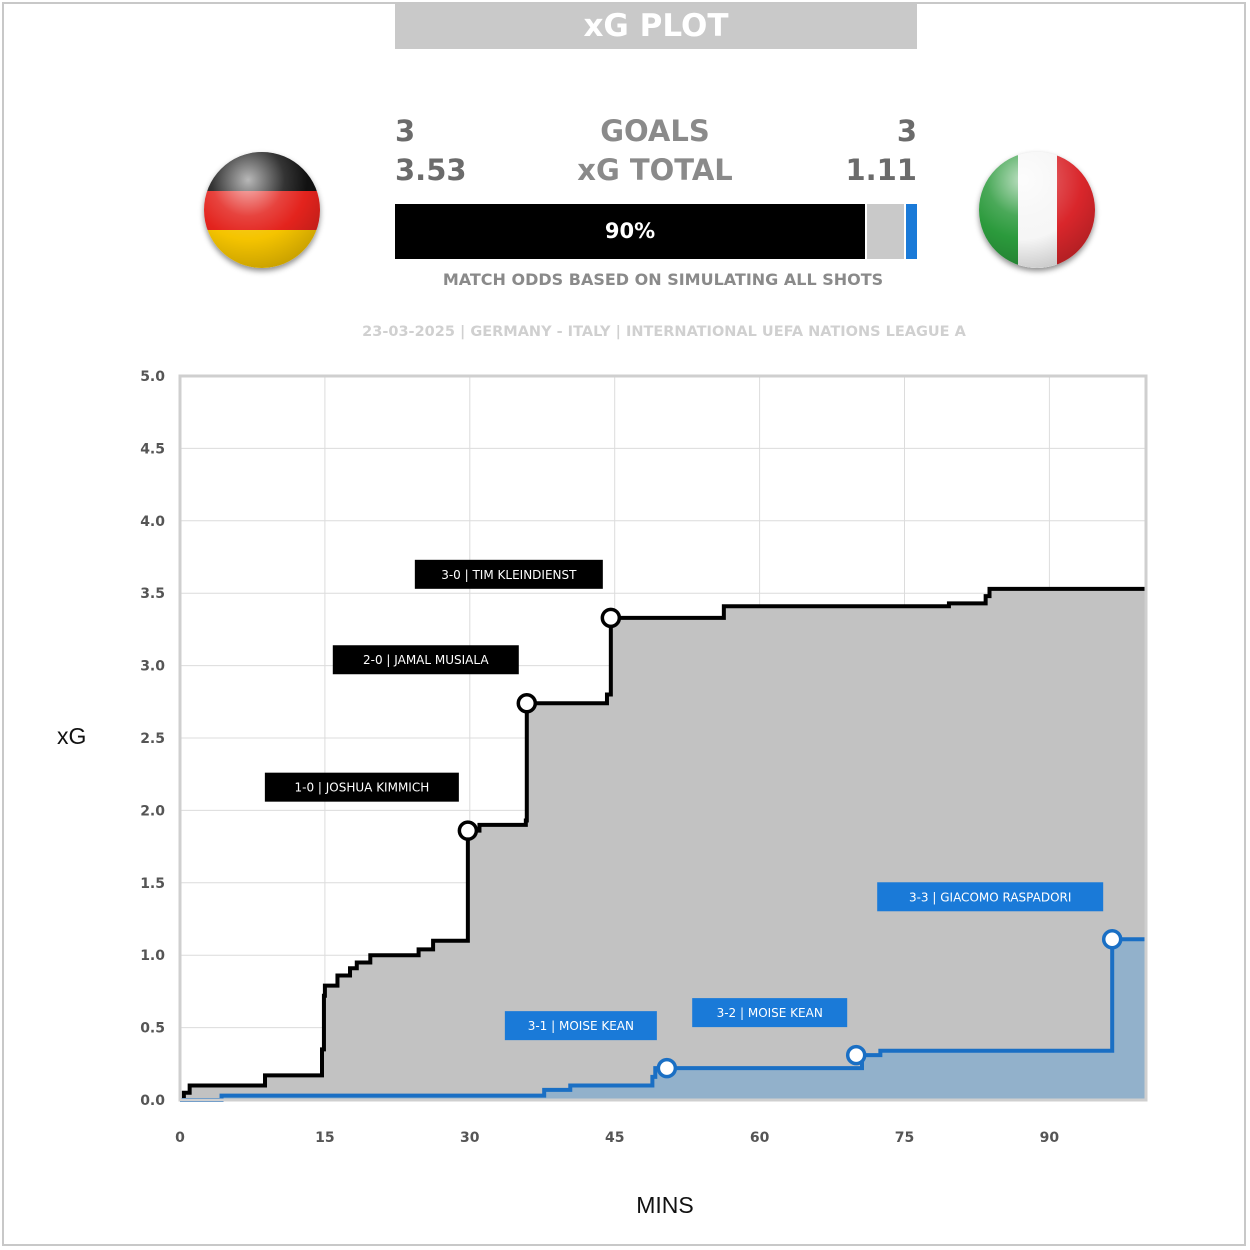 This screenshot has width=1250, height=1250. What do you see at coordinates (152, 377) in the screenshot?
I see `y-tick-label: 5.0` at bounding box center [152, 377].